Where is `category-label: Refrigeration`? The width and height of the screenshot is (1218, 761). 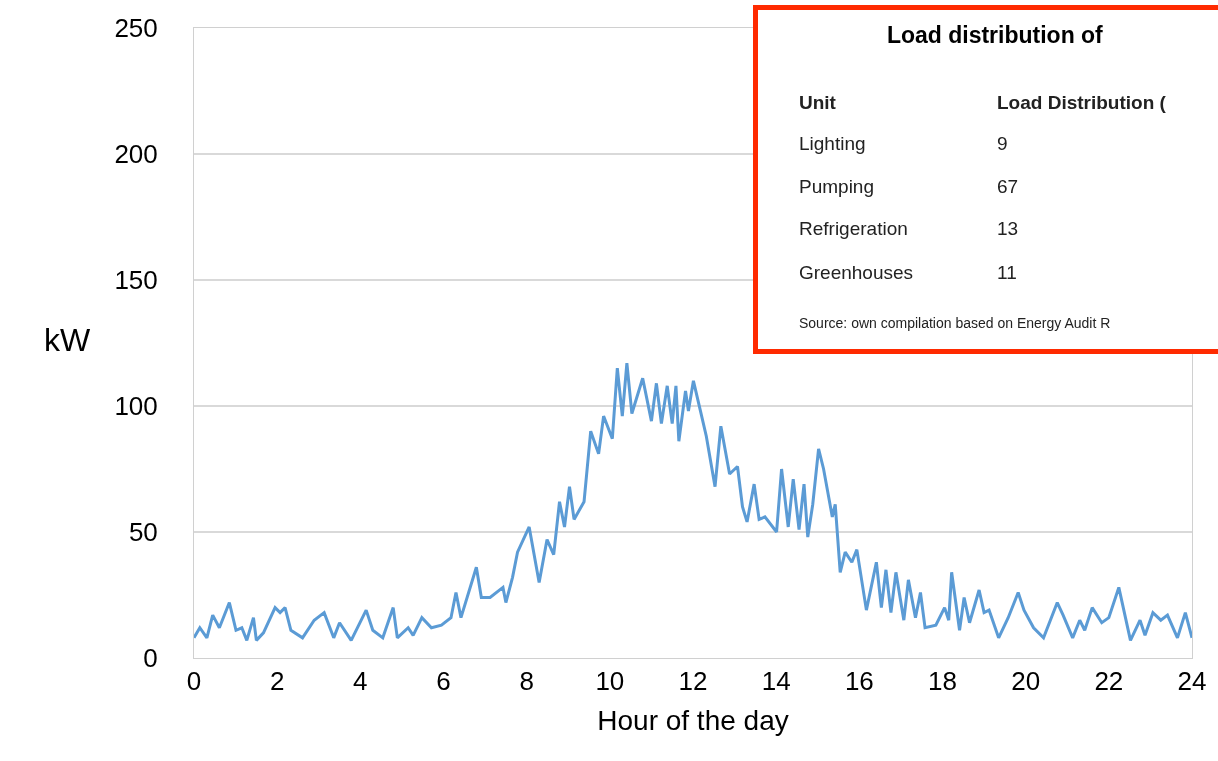 category-label: Refrigeration is located at coordinates (853, 228).